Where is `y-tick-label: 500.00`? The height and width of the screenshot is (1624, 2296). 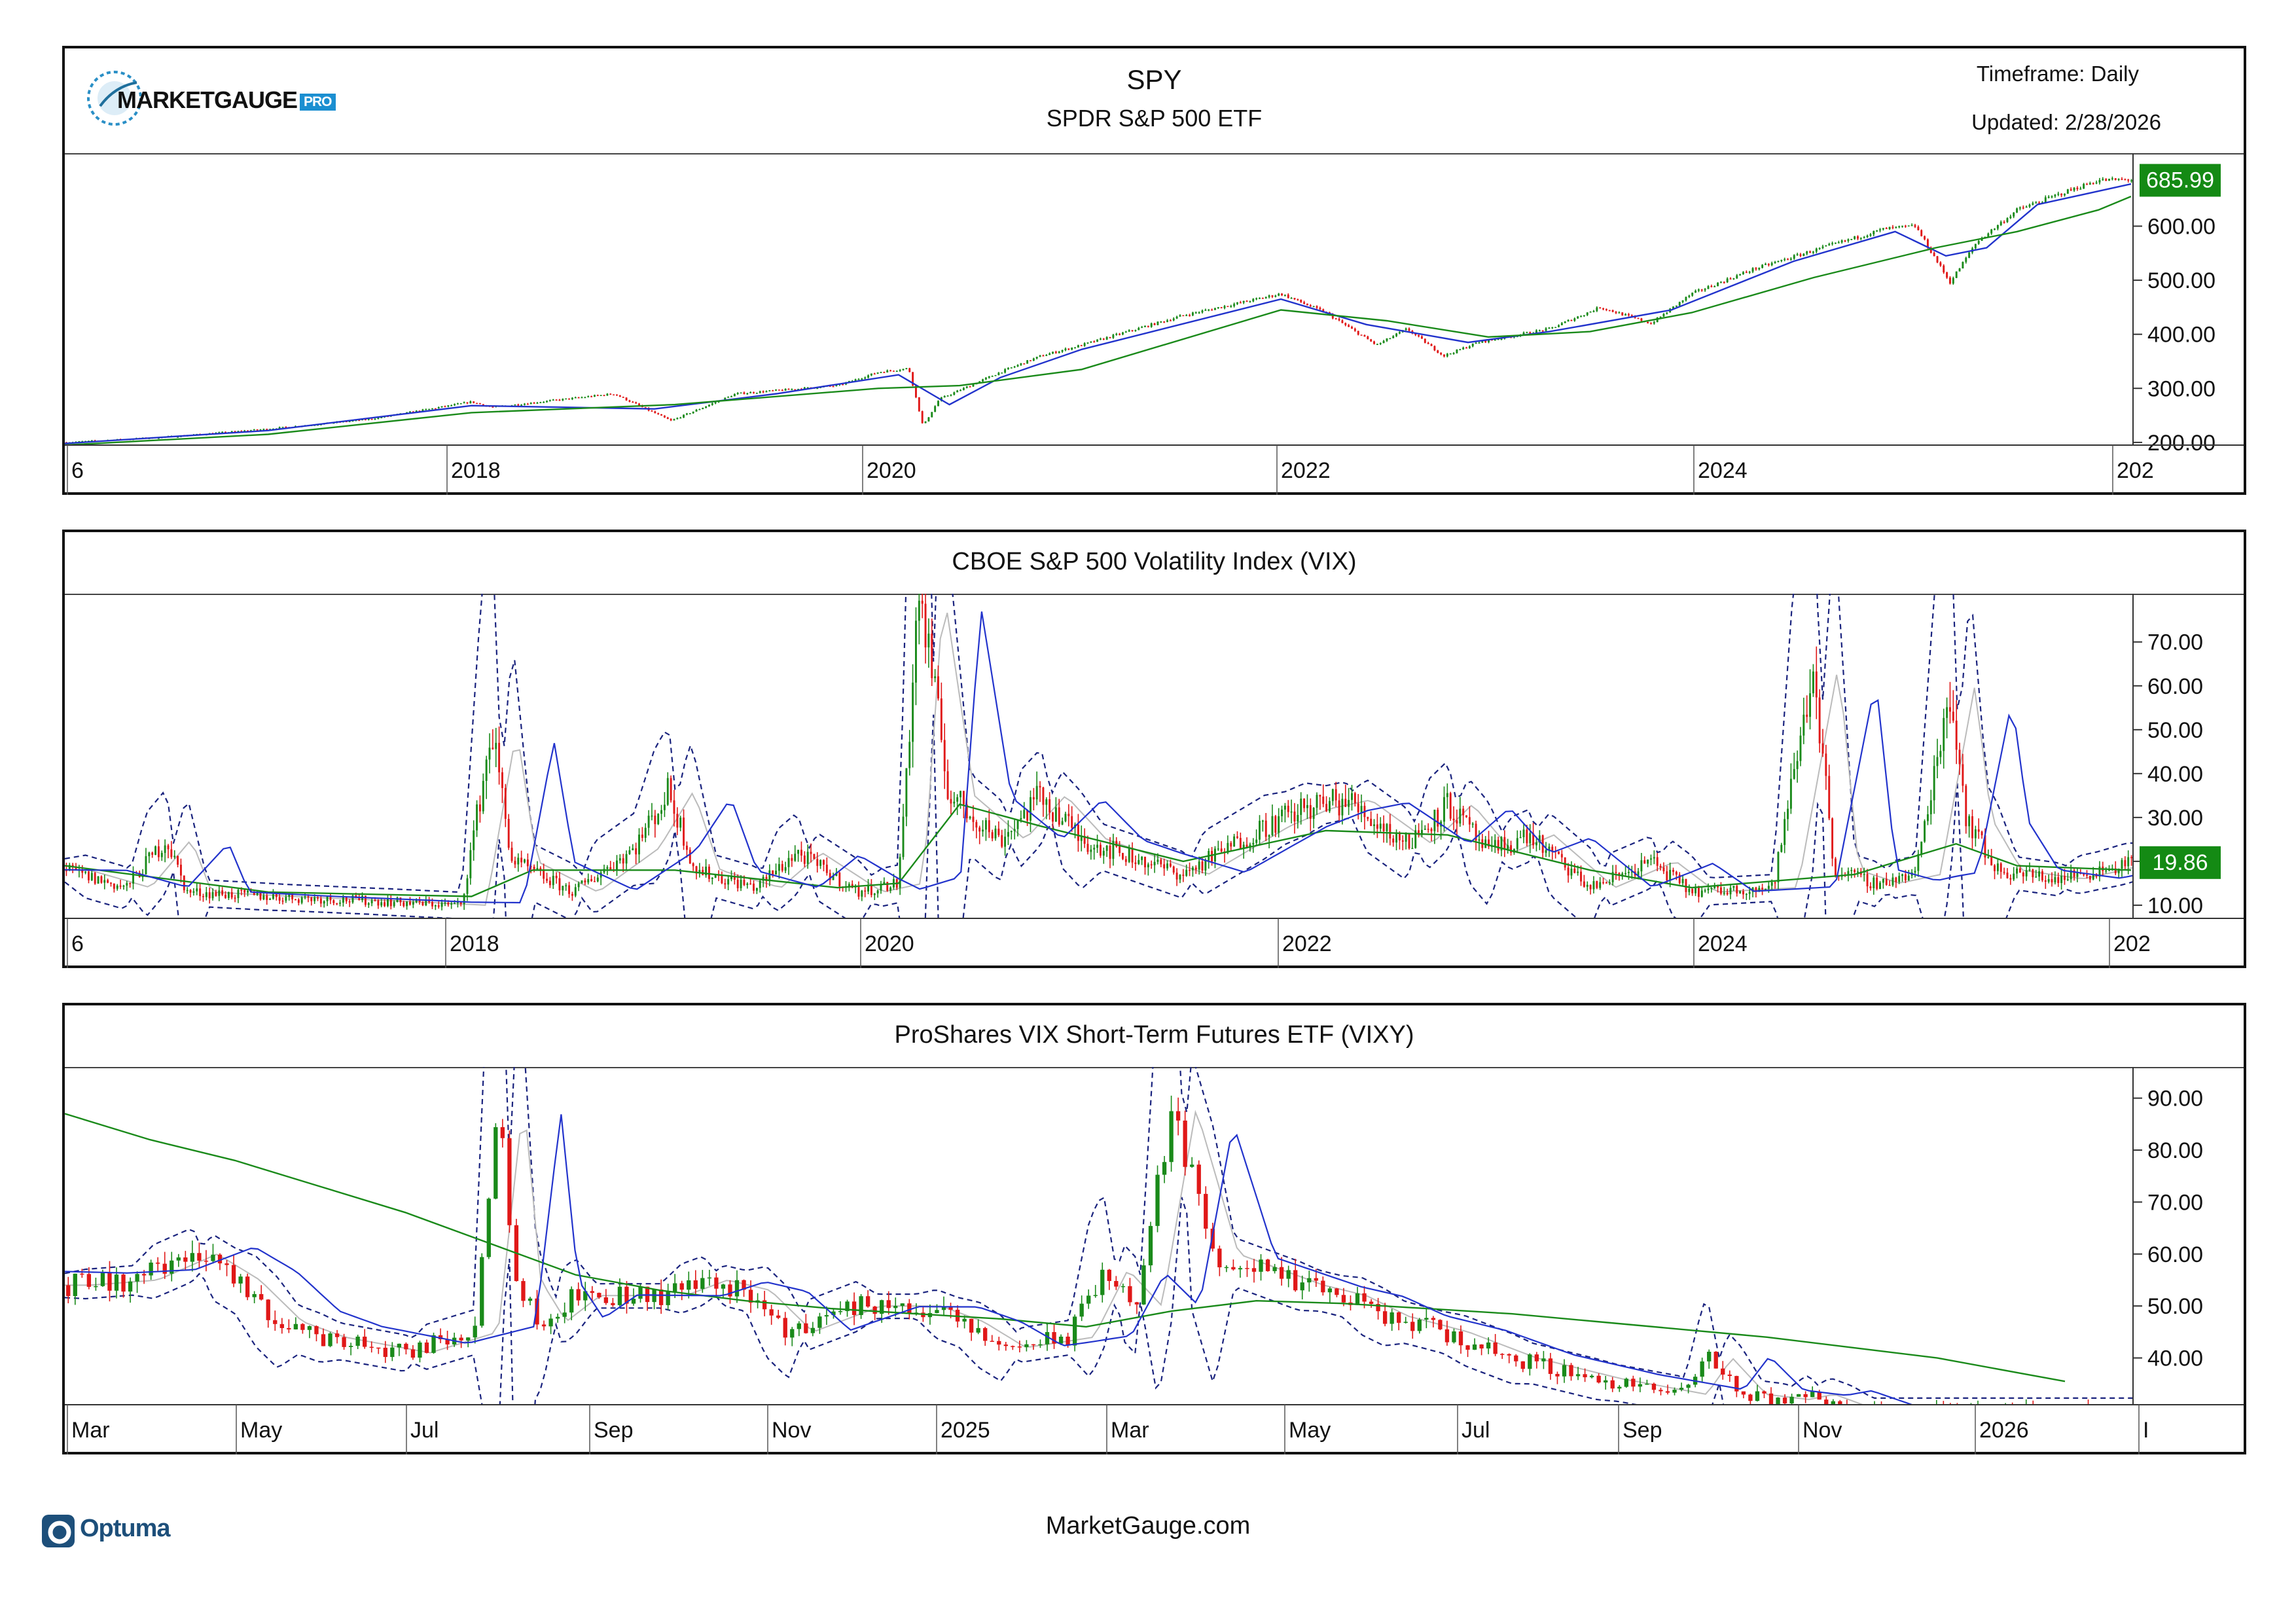 y-tick-label: 500.00 is located at coordinates (2181, 280).